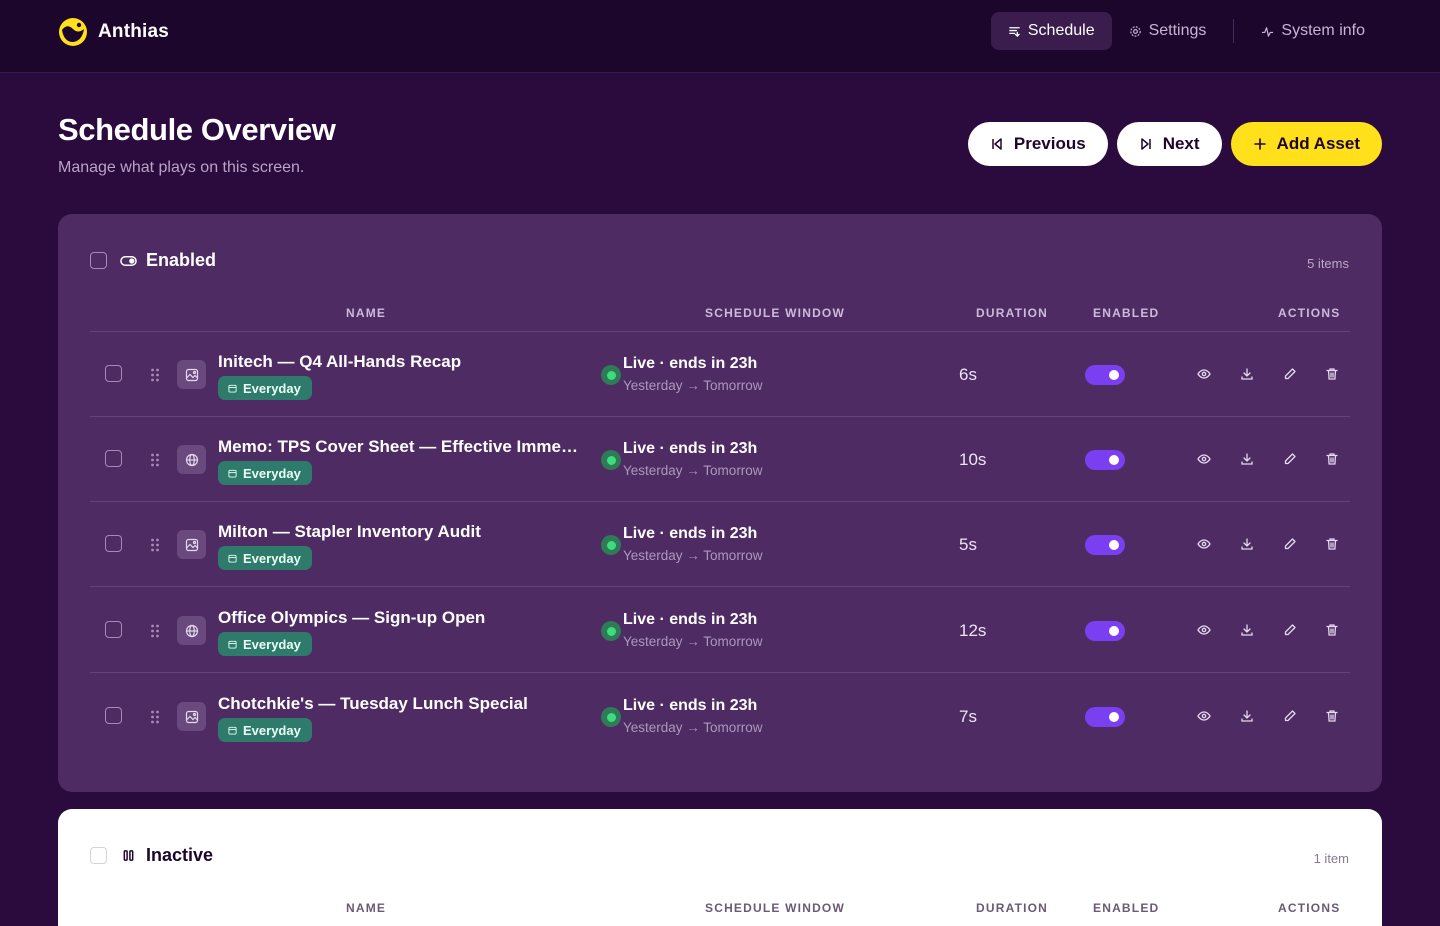 Image resolution: width=1440 pixels, height=926 pixels. What do you see at coordinates (1323, 30) in the screenshot?
I see `nav-system-info-label: System info` at bounding box center [1323, 30].